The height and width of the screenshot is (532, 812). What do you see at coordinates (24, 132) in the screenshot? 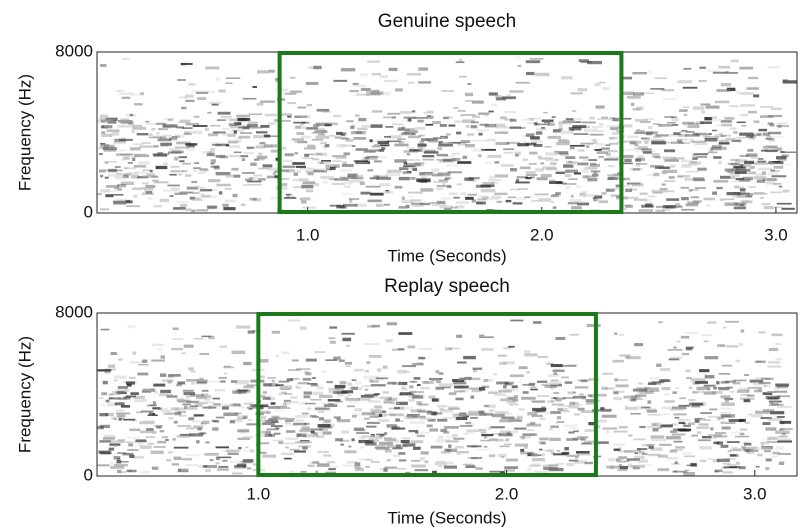
I see `y-axis-label: Frequency (Hz)` at bounding box center [24, 132].